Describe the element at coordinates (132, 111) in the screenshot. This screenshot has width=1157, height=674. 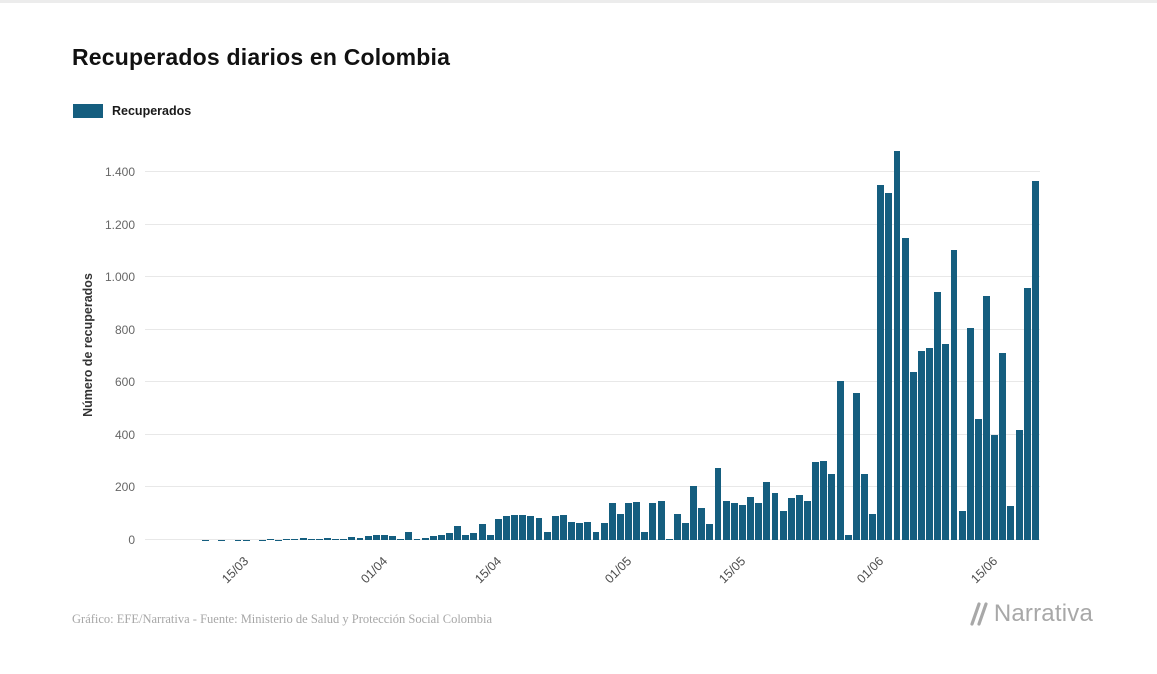
I see `legend: Recuperados` at that location.